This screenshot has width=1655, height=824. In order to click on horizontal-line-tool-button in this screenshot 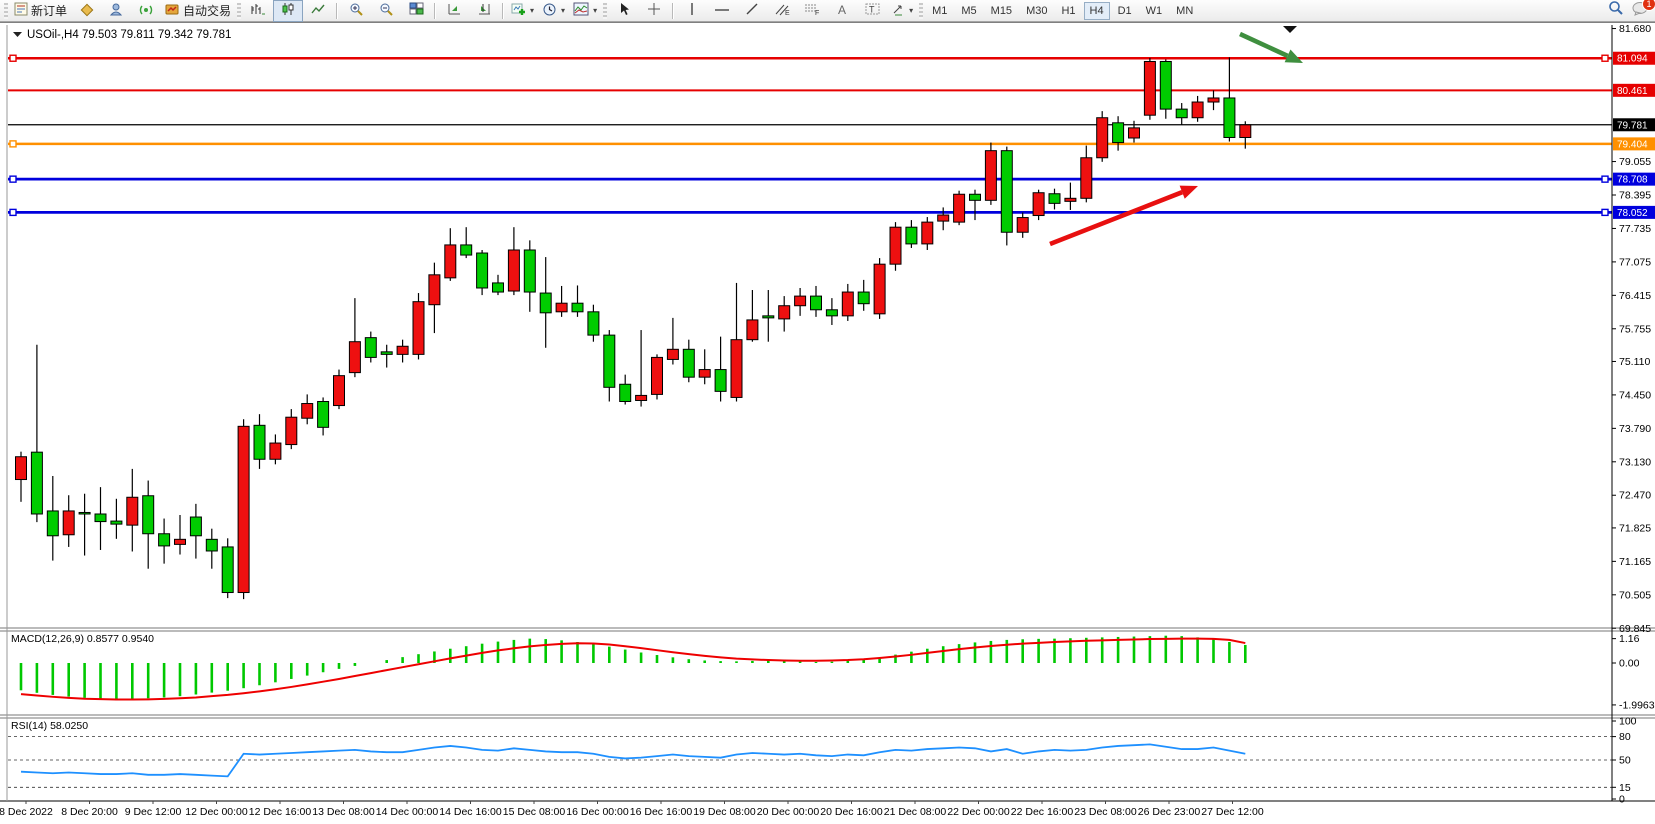, I will do `click(722, 11)`.